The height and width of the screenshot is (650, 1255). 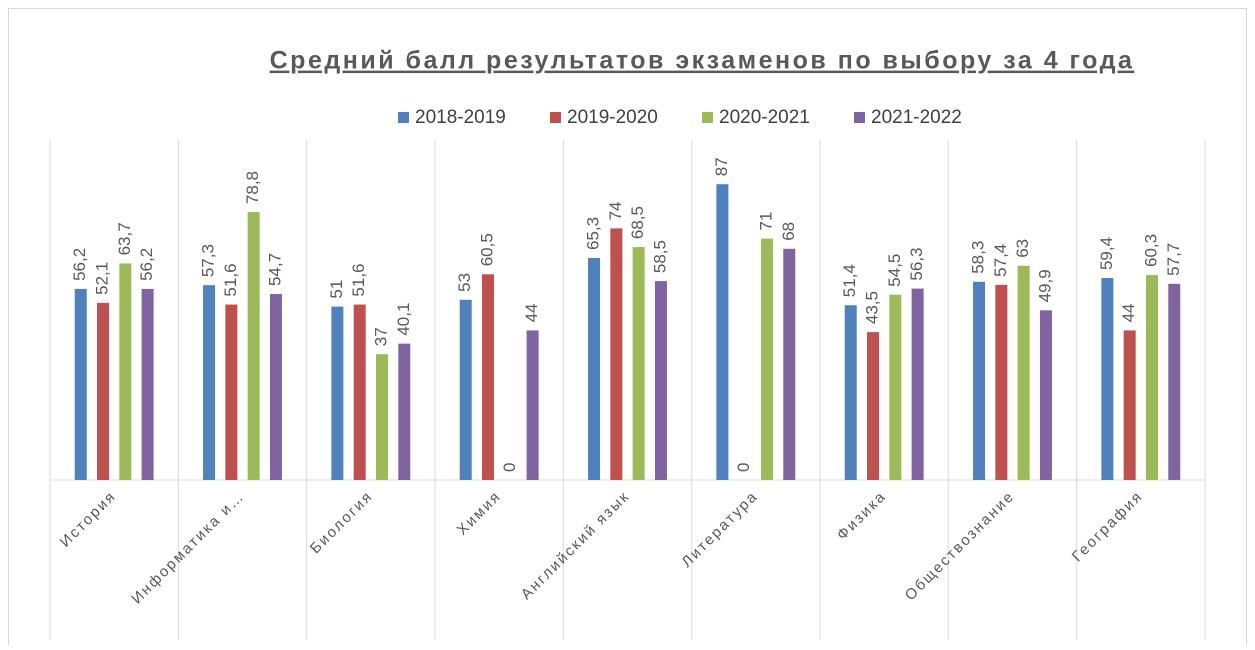 I want to click on data-label: 52,1, so click(x=102, y=278).